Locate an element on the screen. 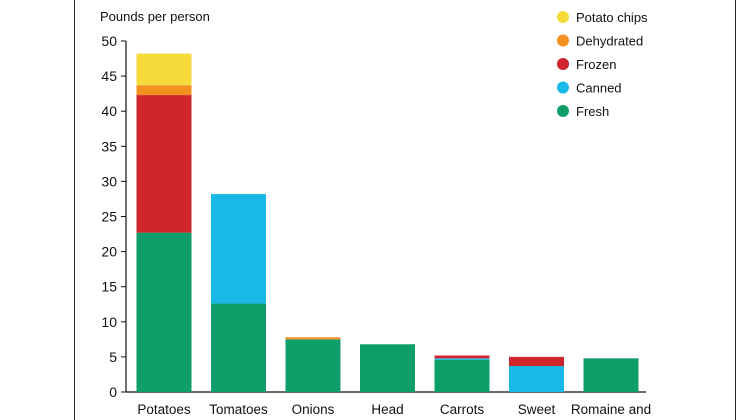 This screenshot has height=420, width=748. x-tick-label: Sweet is located at coordinates (537, 409).